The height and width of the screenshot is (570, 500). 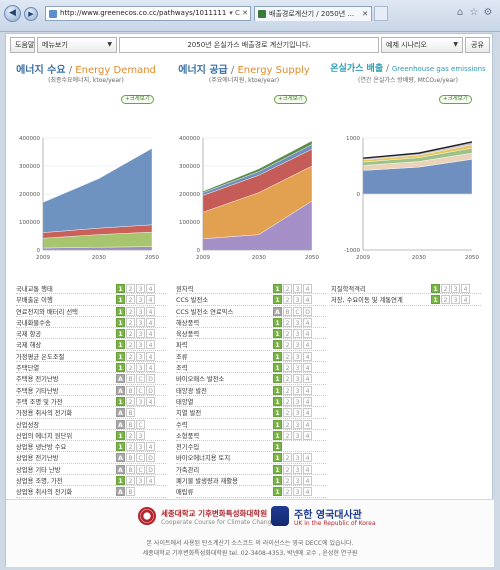 What do you see at coordinates (477, 45) in the screenshot?
I see `share-button: 공유` at bounding box center [477, 45].